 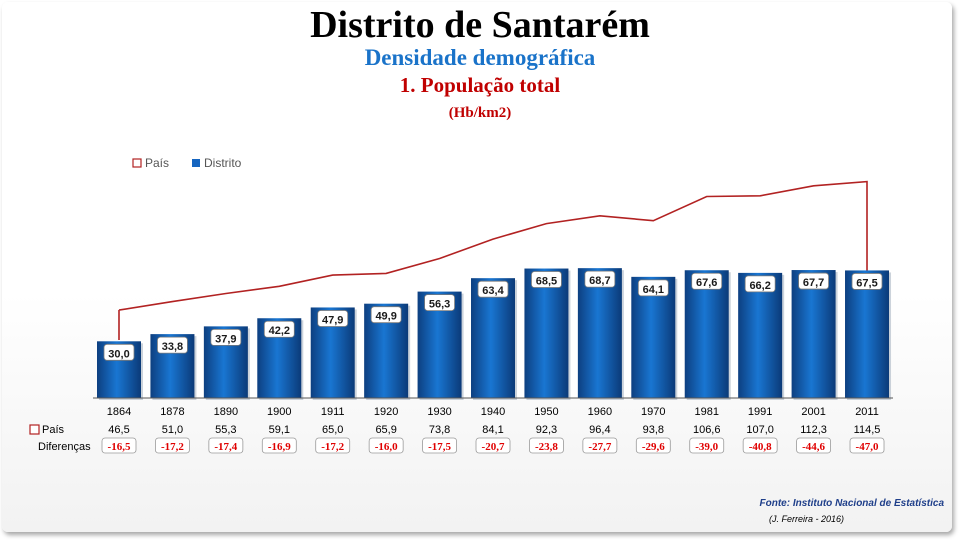 I want to click on difference-value: -23,8, so click(x=546, y=447).